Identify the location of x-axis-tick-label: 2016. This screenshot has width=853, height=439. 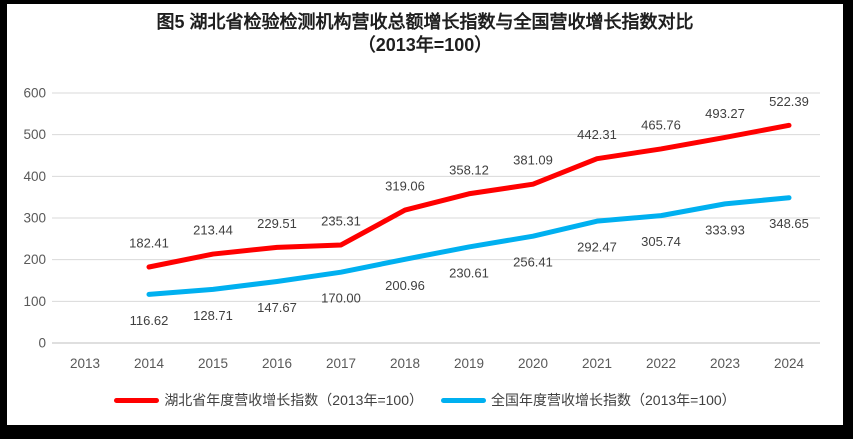
(277, 363).